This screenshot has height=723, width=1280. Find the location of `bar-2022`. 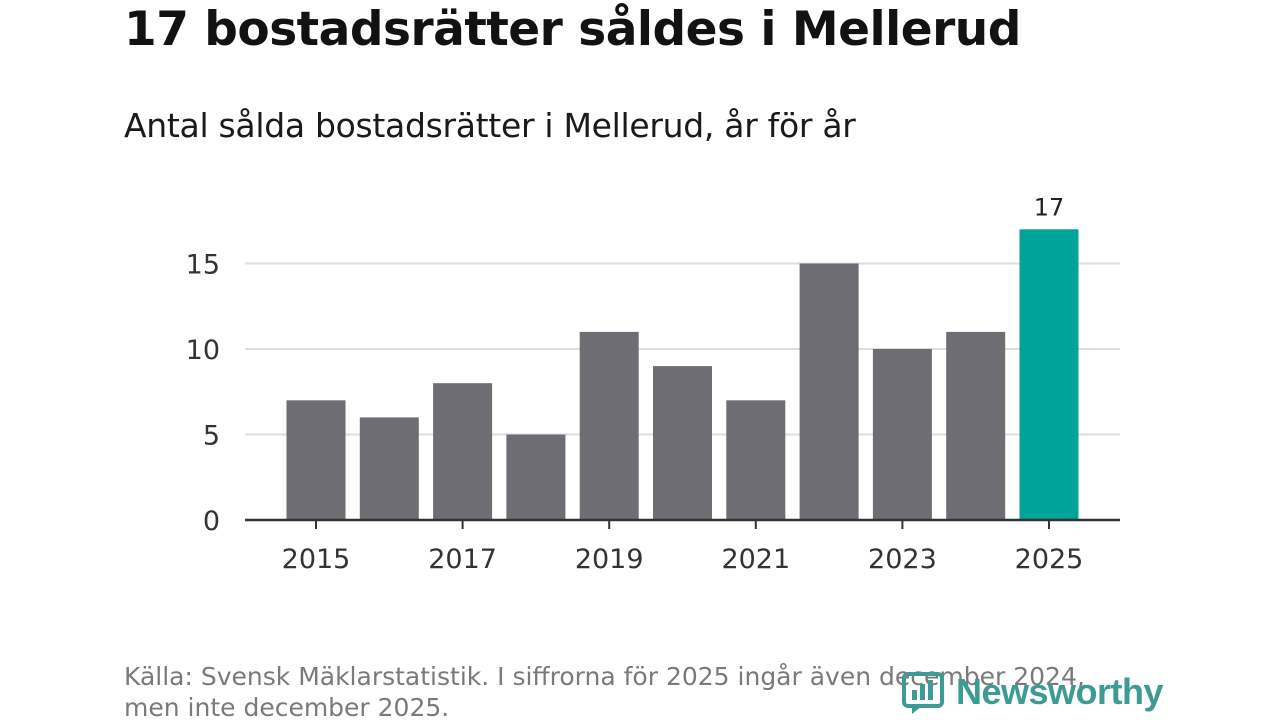

bar-2022 is located at coordinates (829, 391).